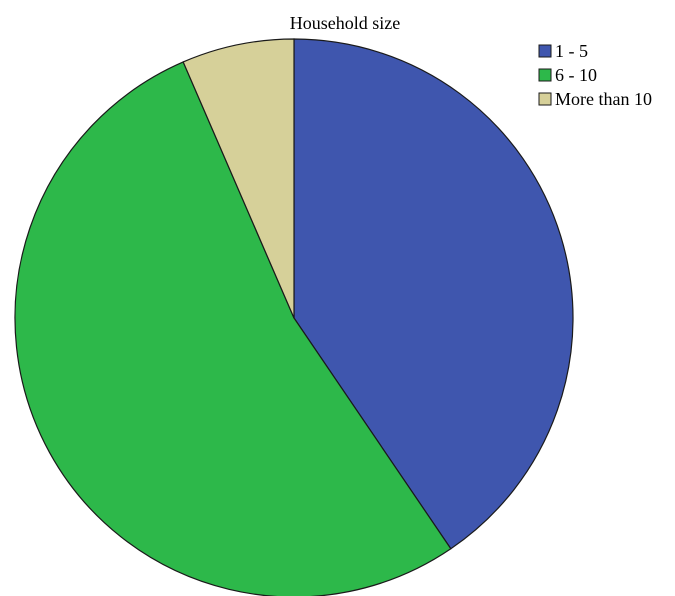 Image resolution: width=675 pixels, height=596 pixels. Describe the element at coordinates (571, 51) in the screenshot. I see `legend-label-1-5: 1 - 5` at that location.